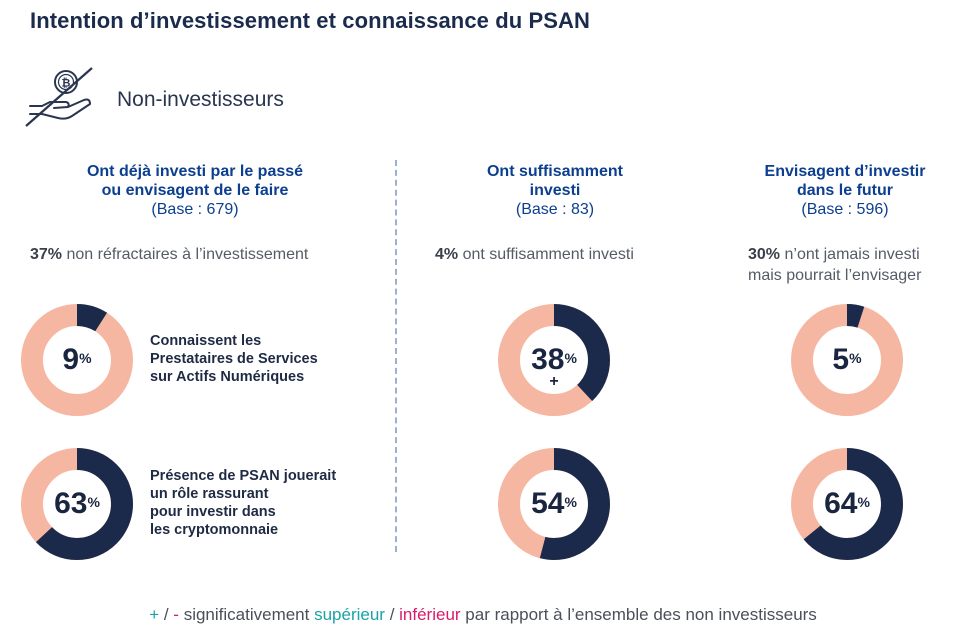 The image size is (966, 635). What do you see at coordinates (195, 209) in the screenshot?
I see `column-base: (Base : 679)` at bounding box center [195, 209].